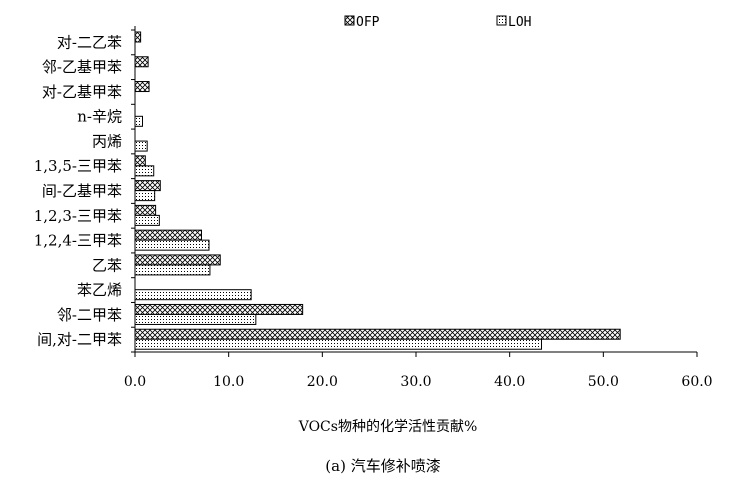  Describe the element at coordinates (99, 117) in the screenshot. I see `category-label: n-辛烷` at that location.